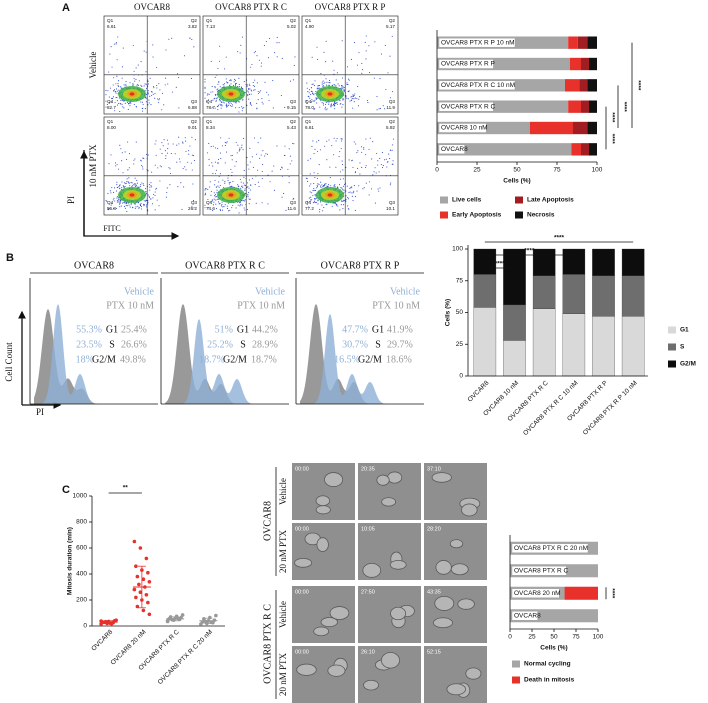 The height and width of the screenshot is (703, 708). I want to click on phase-name: G2/M, so click(104, 359).